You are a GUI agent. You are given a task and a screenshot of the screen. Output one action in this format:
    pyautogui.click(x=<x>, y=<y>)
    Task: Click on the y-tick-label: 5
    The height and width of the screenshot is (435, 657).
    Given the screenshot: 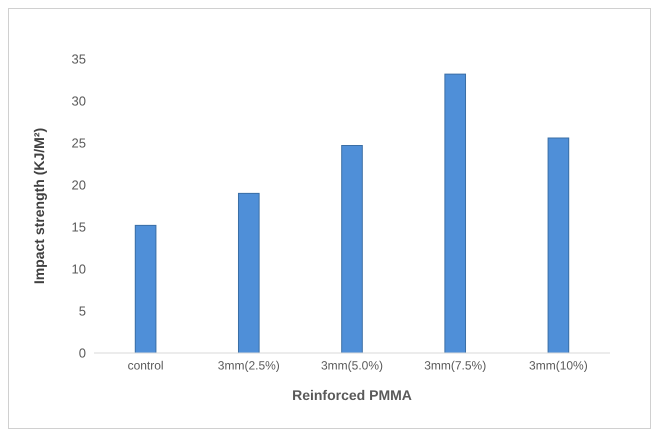 What is the action you would take?
    pyautogui.click(x=82, y=311)
    